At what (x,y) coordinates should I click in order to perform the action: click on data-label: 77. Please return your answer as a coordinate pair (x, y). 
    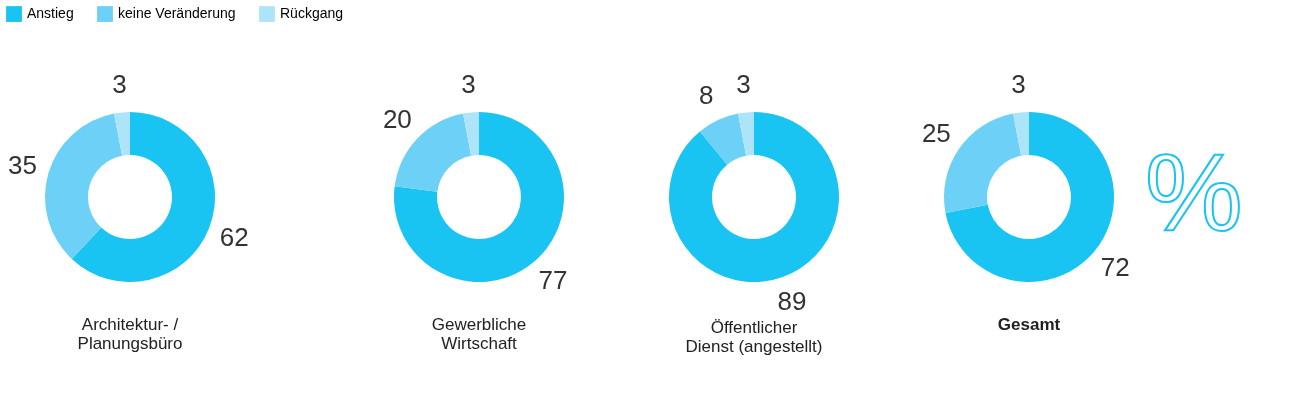
    Looking at the image, I should click on (553, 280).